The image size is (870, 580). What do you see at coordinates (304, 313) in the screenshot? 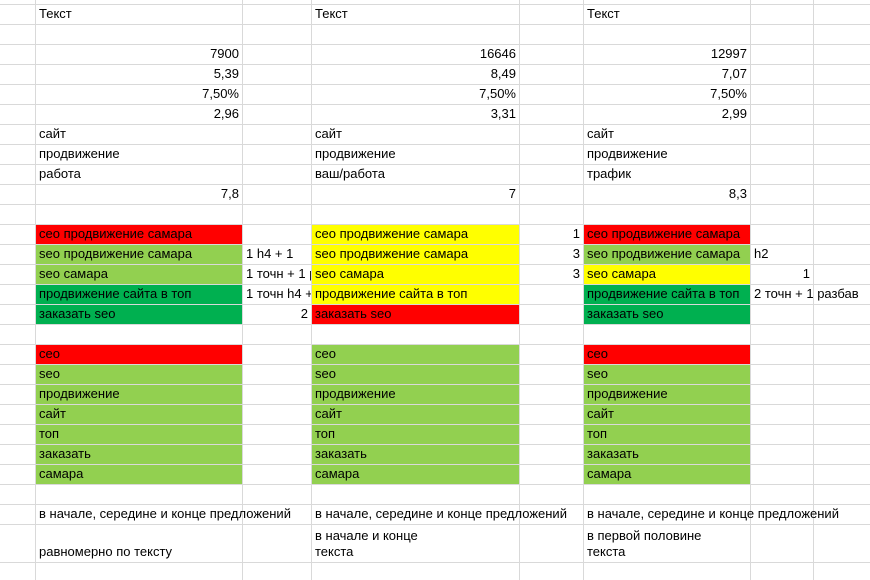
I see `cell-text: 2` at bounding box center [304, 313].